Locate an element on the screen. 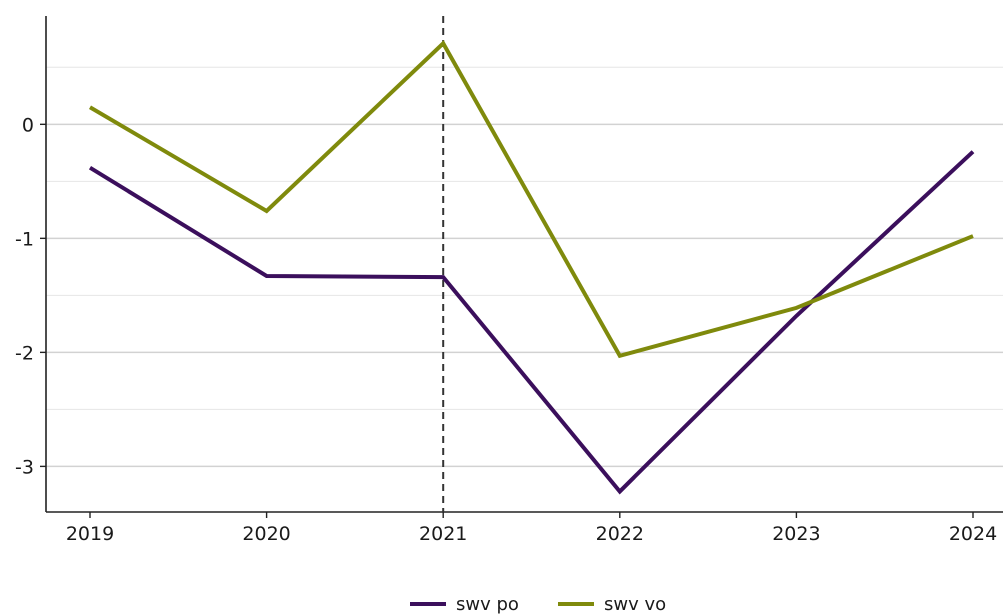  y-tick-label: -3 is located at coordinates (24, 467).